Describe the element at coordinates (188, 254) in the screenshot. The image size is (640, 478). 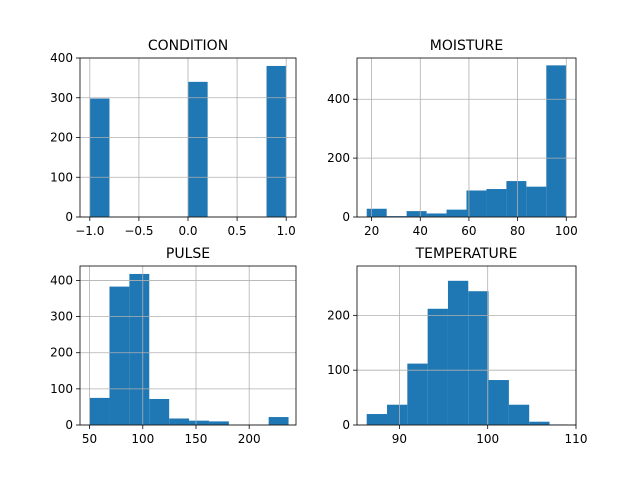
I see `pulse-title: PULSE` at that location.